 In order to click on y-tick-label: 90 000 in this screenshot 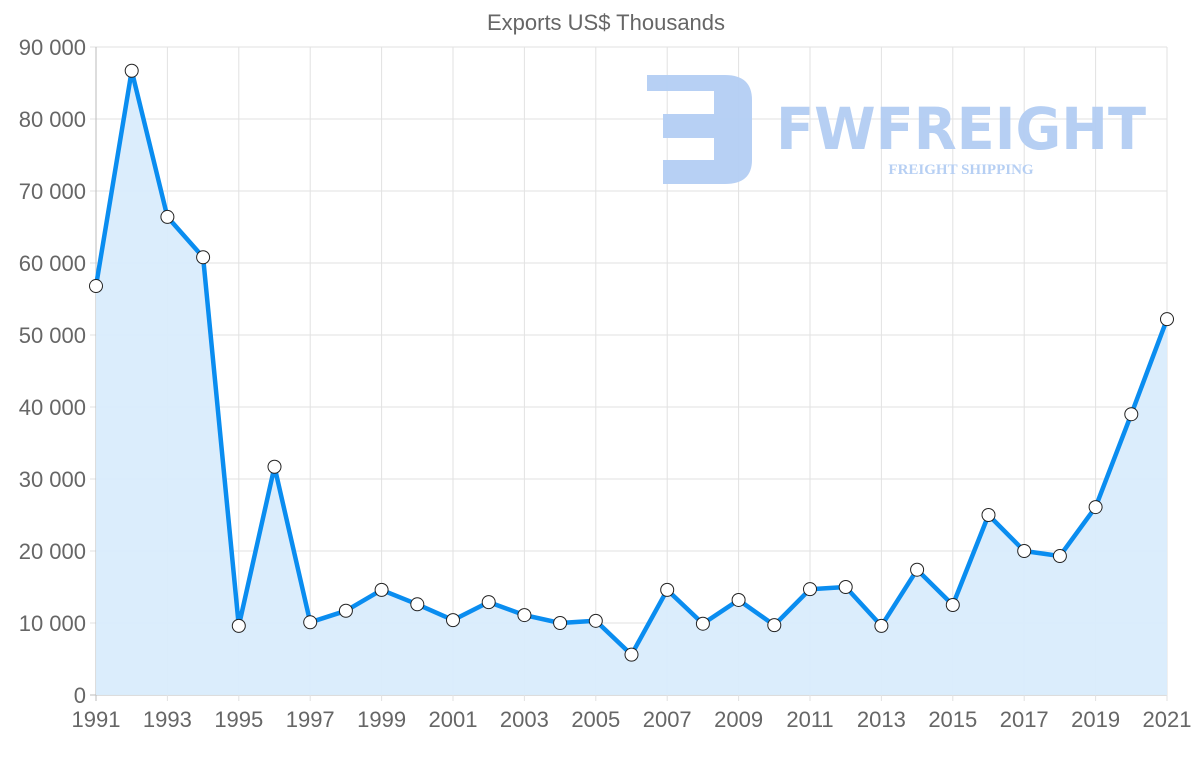, I will do `click(52, 47)`.